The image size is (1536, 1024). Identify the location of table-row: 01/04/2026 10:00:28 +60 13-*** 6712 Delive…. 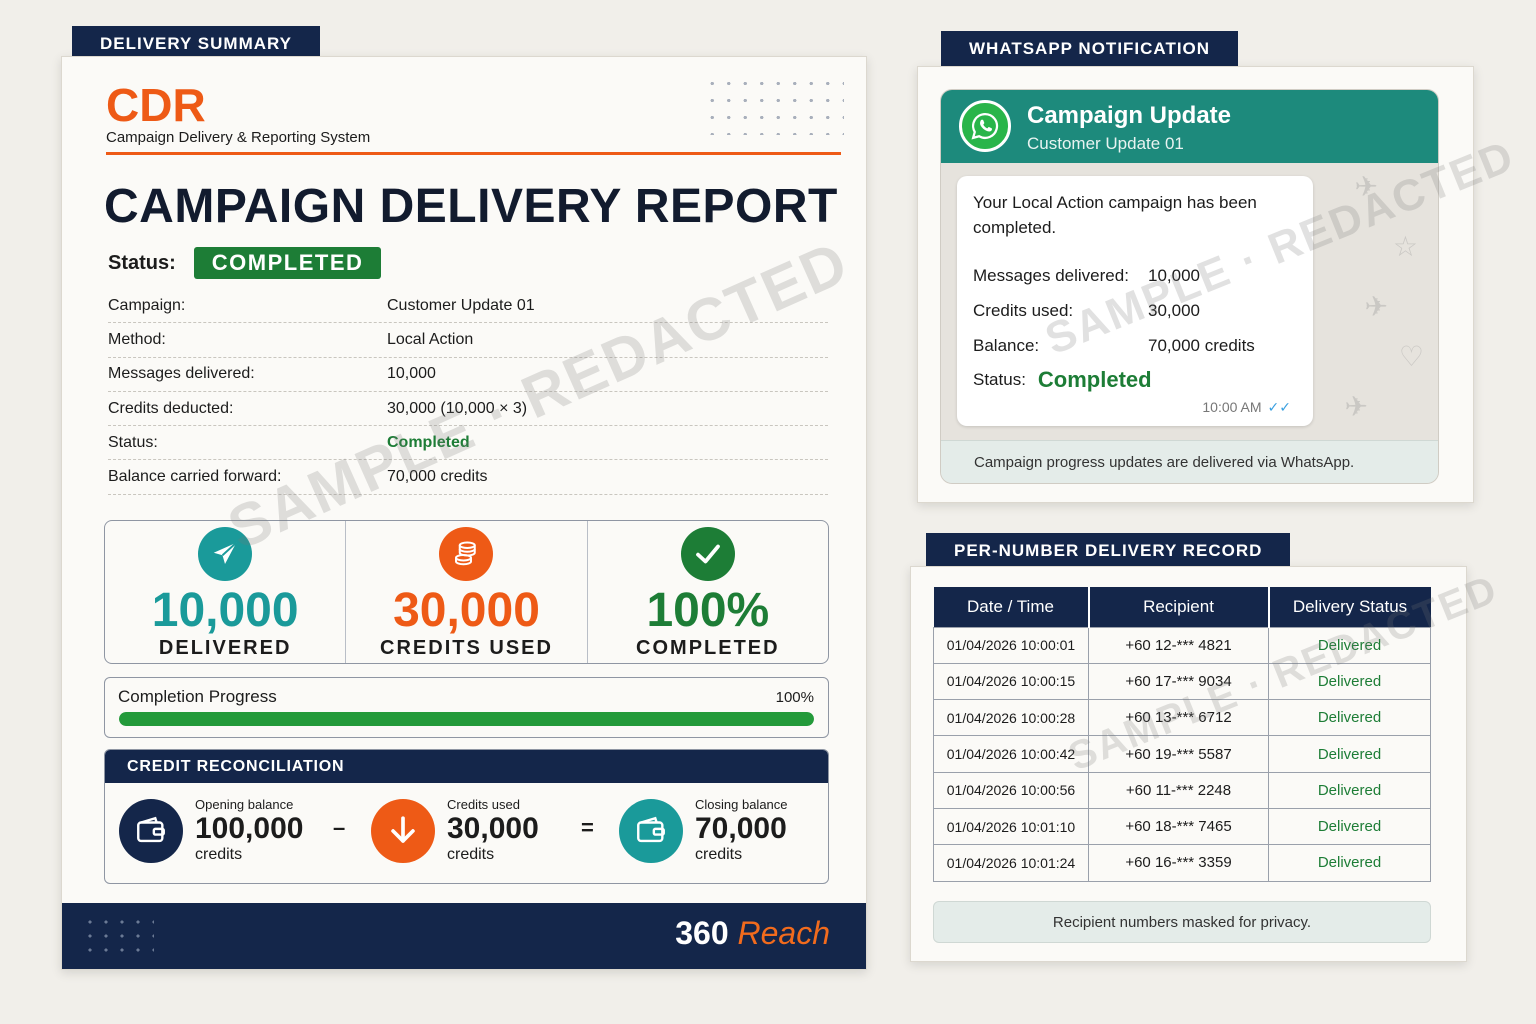
(1182, 718).